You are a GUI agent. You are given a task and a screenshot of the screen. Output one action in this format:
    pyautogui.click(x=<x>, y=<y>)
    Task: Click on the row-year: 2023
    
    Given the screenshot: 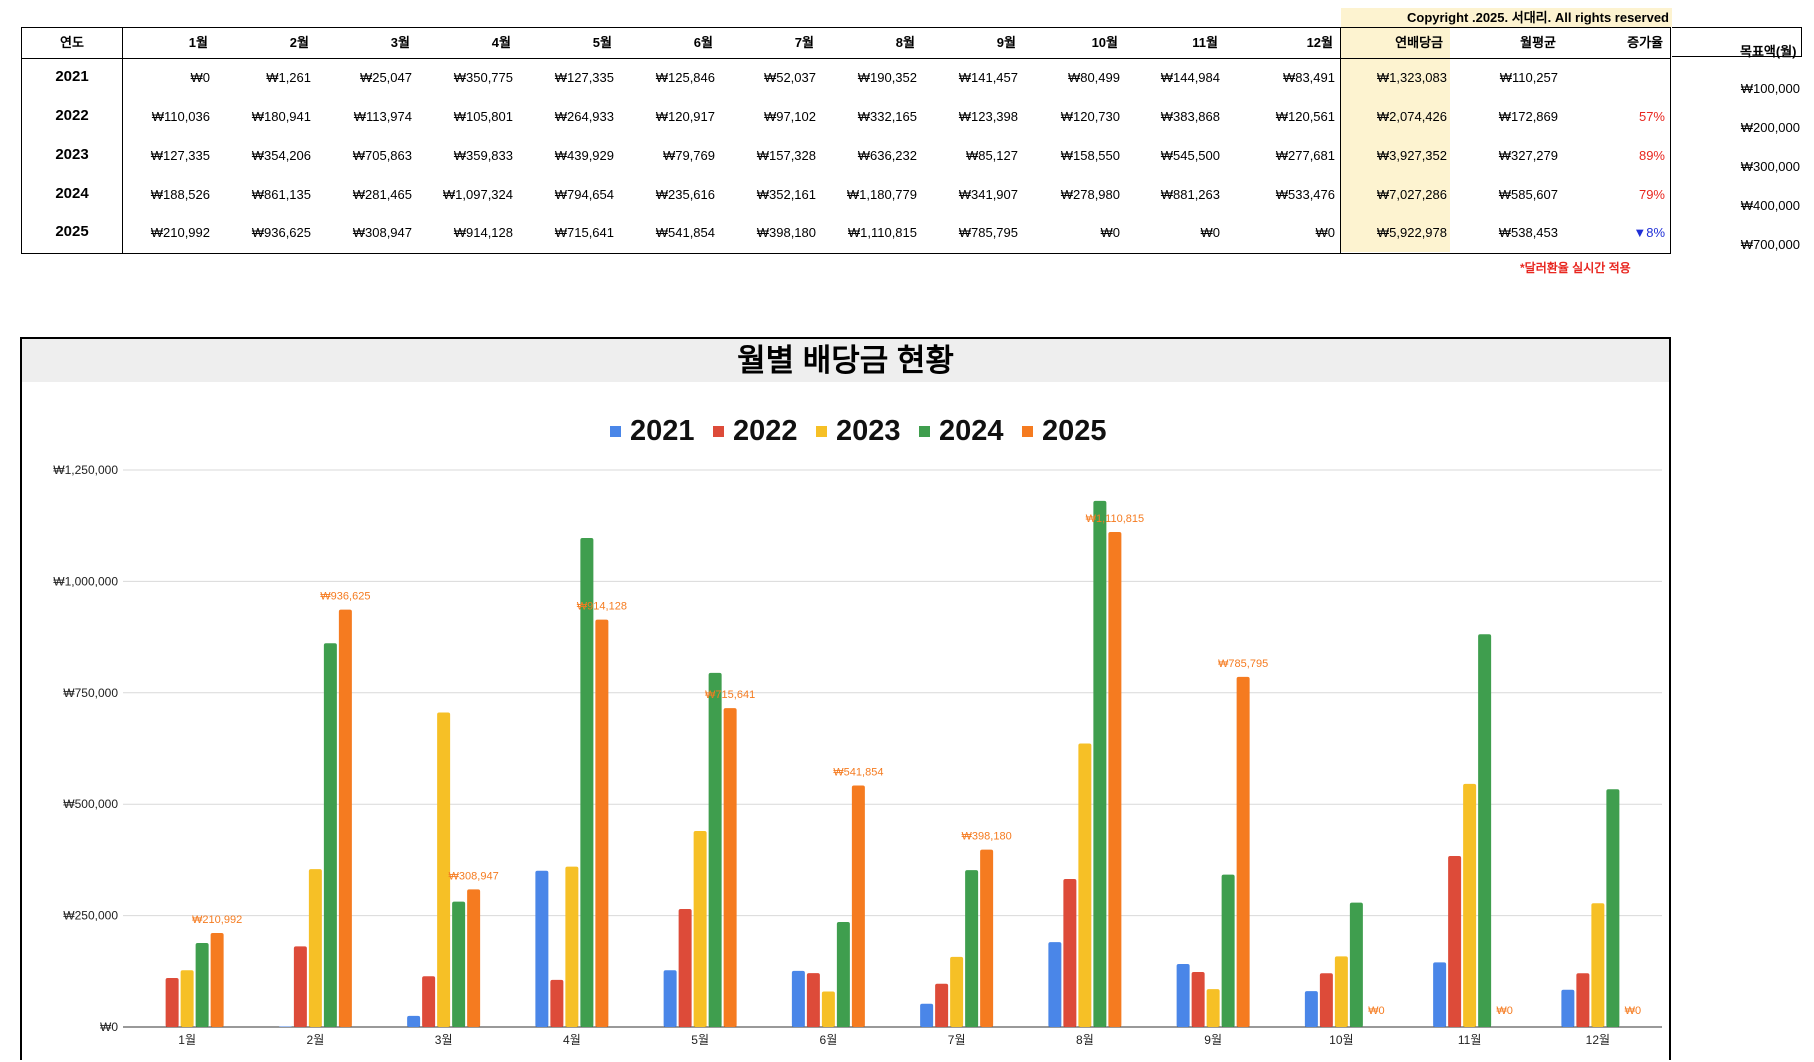 What is the action you would take?
    pyautogui.click(x=72, y=154)
    